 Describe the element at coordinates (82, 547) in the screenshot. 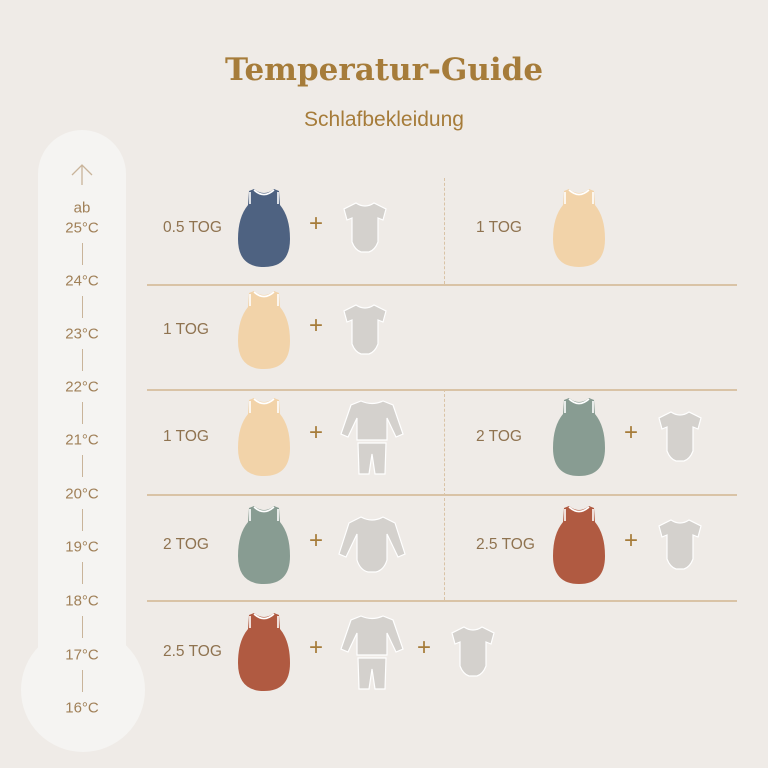

I see `temp-label: 19°C` at that location.